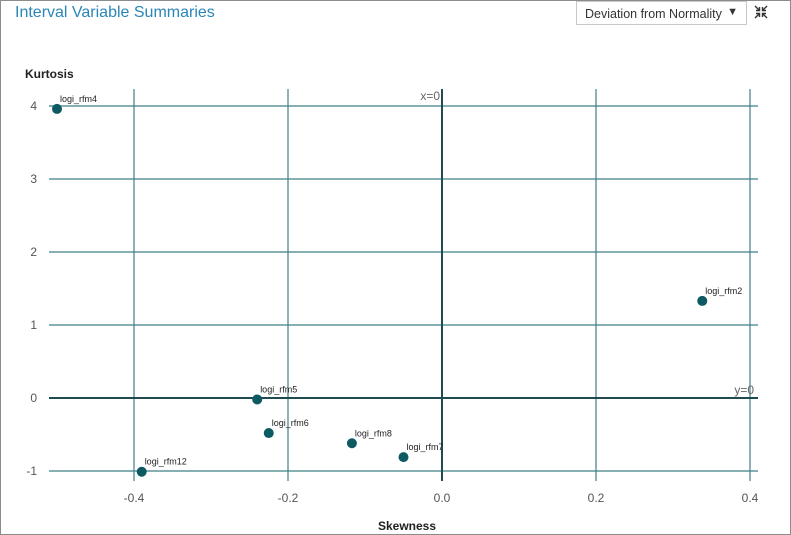 The image size is (791, 535). Describe the element at coordinates (115, 12) in the screenshot. I see `panel-title: Interval Variable Summaries` at that location.